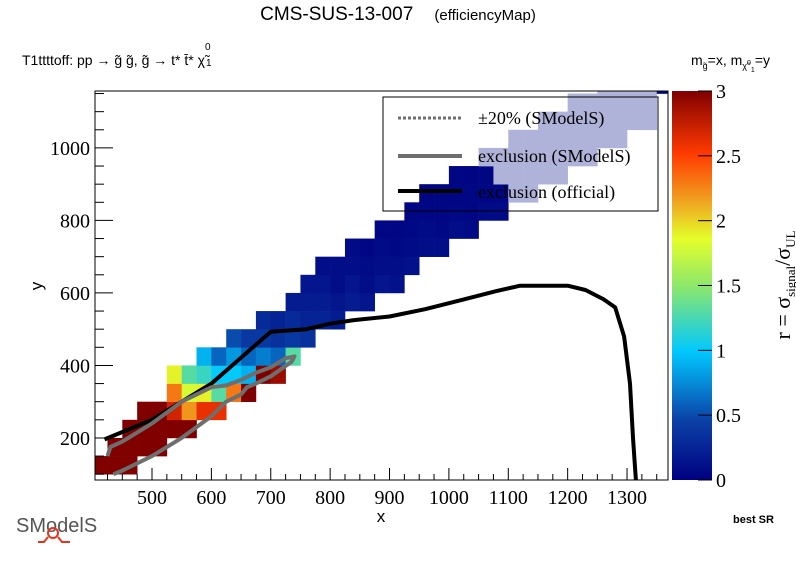 Image resolution: width=796 pixels, height=572 pixels. What do you see at coordinates (113, 60) in the screenshot?
I see `process-text: T1ttttoff: pp → g̃ g̃, g̃ → t* t̄* χ̃` at bounding box center [113, 60].